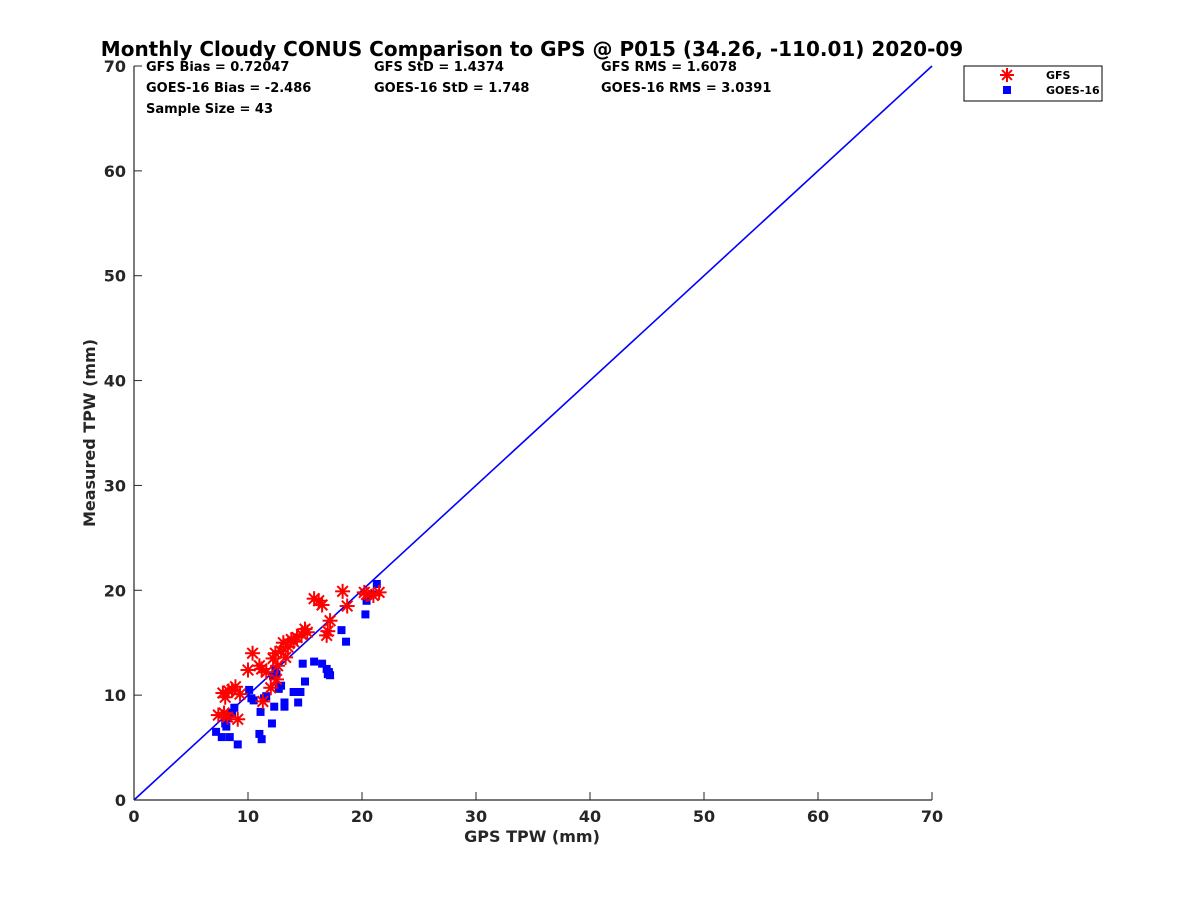  What do you see at coordinates (115, 66) in the screenshot?
I see `y-tick-label: 70` at bounding box center [115, 66].